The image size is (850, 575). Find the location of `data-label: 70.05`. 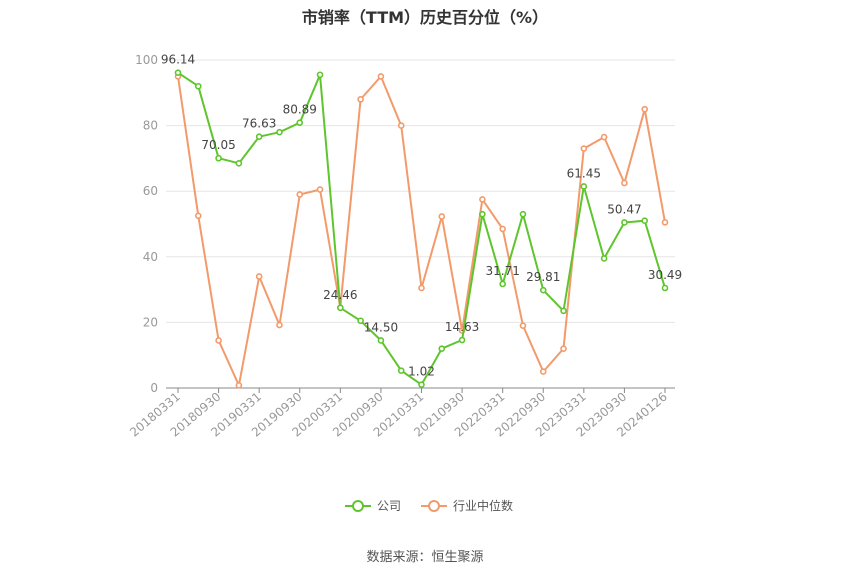

data-label: 70.05 is located at coordinates (218, 145).